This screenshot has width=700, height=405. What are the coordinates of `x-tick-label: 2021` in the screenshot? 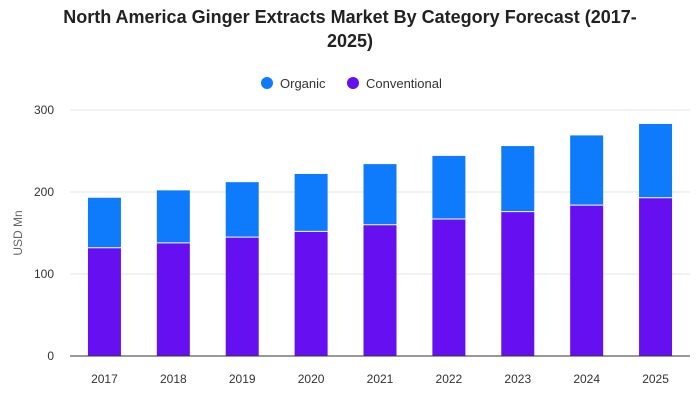 It's located at (380, 379).